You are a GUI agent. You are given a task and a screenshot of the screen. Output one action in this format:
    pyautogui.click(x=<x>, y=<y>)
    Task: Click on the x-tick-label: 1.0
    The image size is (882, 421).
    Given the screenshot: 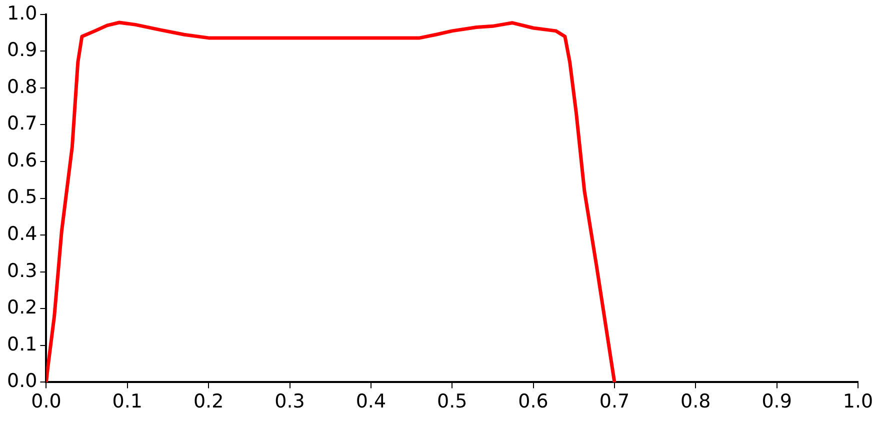 What is the action you would take?
    pyautogui.click(x=858, y=401)
    